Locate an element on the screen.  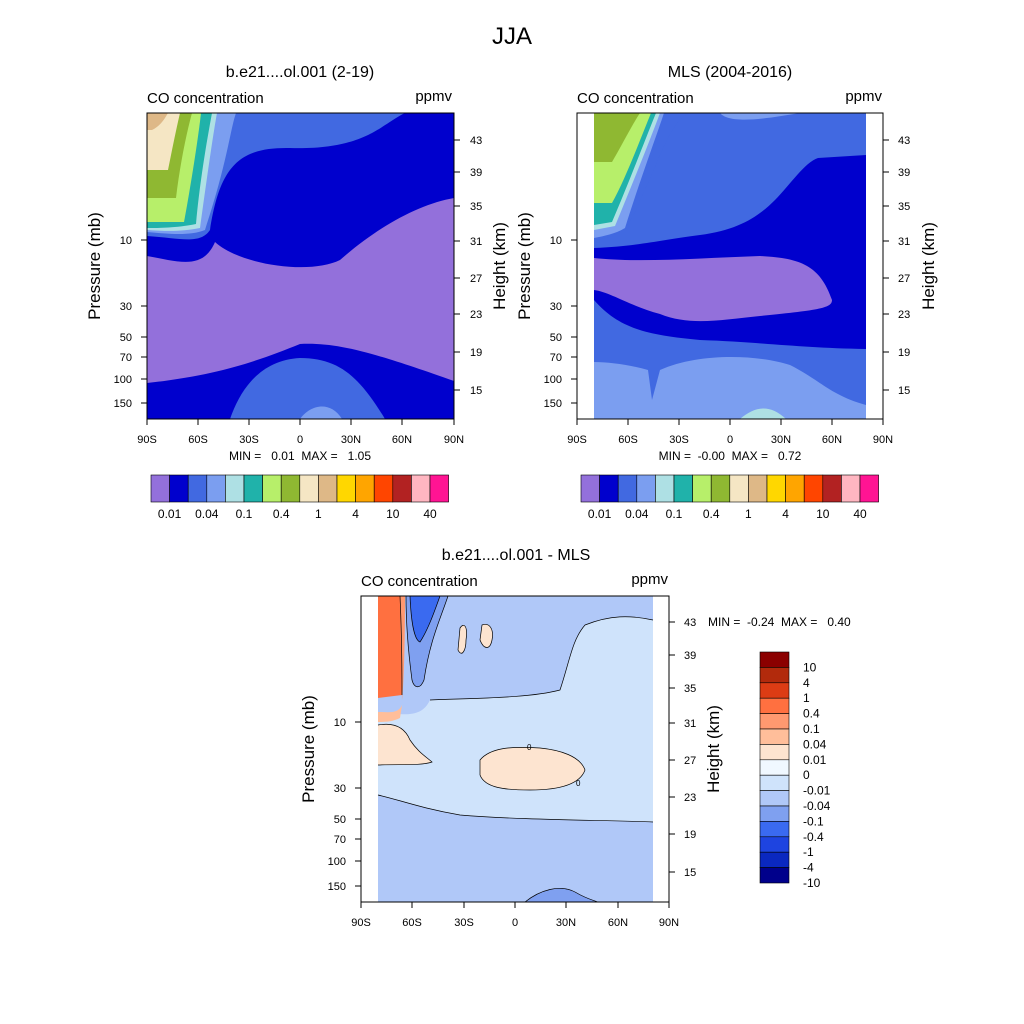
colorbar-label: -1 is located at coordinates (808, 852).